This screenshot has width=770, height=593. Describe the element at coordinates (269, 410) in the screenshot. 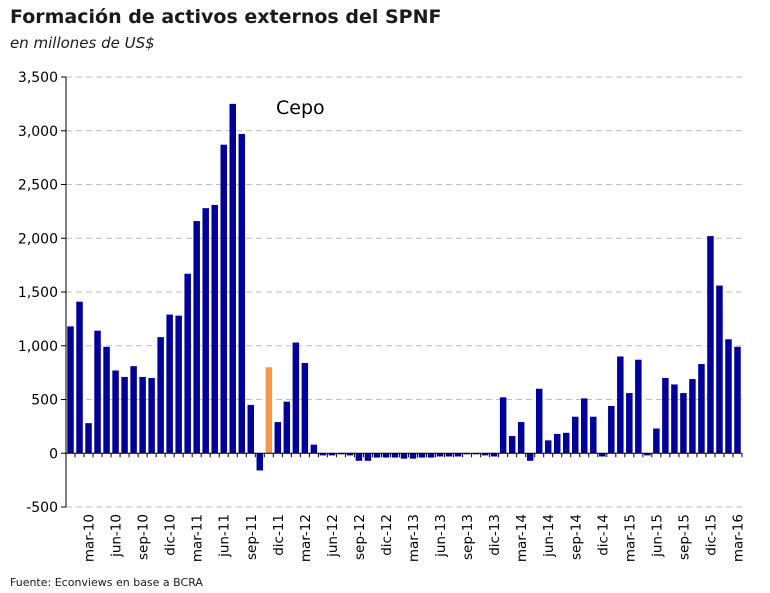

I see `bar-highlight` at that location.